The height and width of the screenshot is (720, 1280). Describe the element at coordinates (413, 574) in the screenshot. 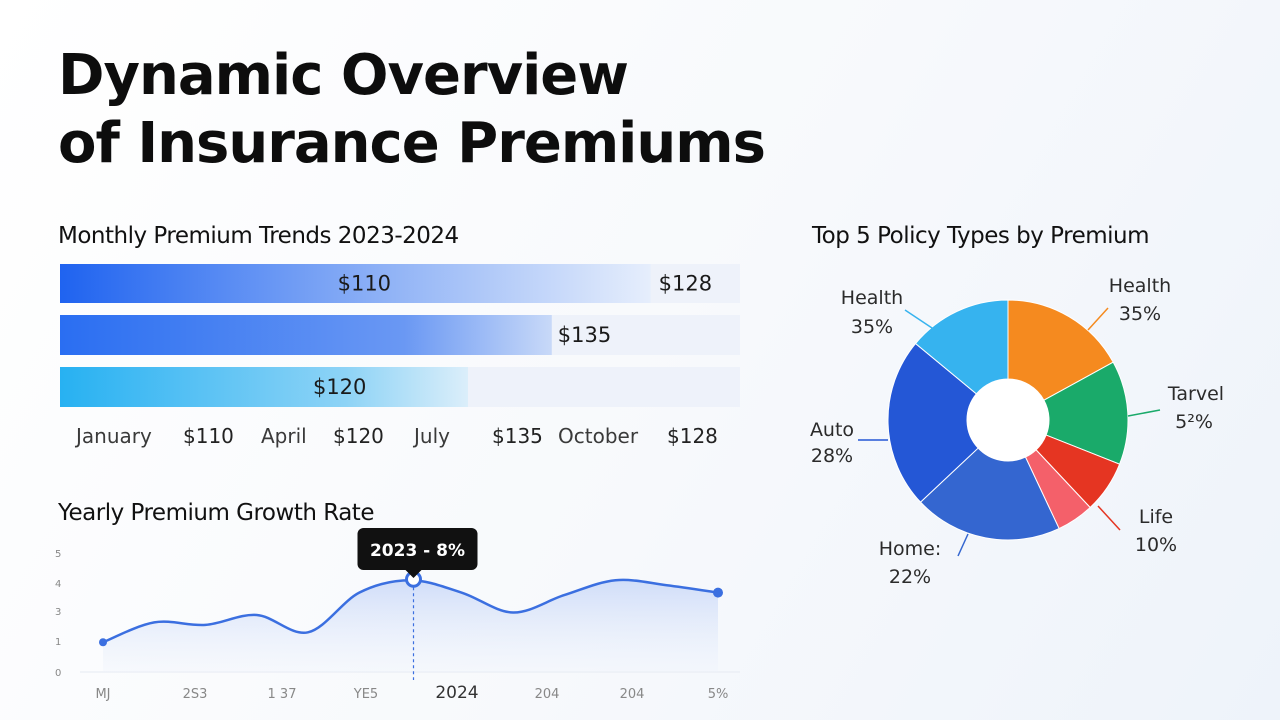

I see `tooltip-pointer` at that location.